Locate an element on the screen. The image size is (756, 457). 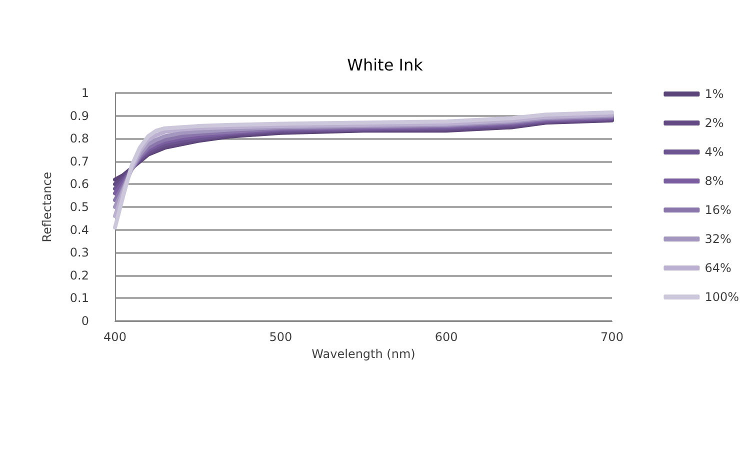
y-tick-label: 0.8 is located at coordinates (79, 139).